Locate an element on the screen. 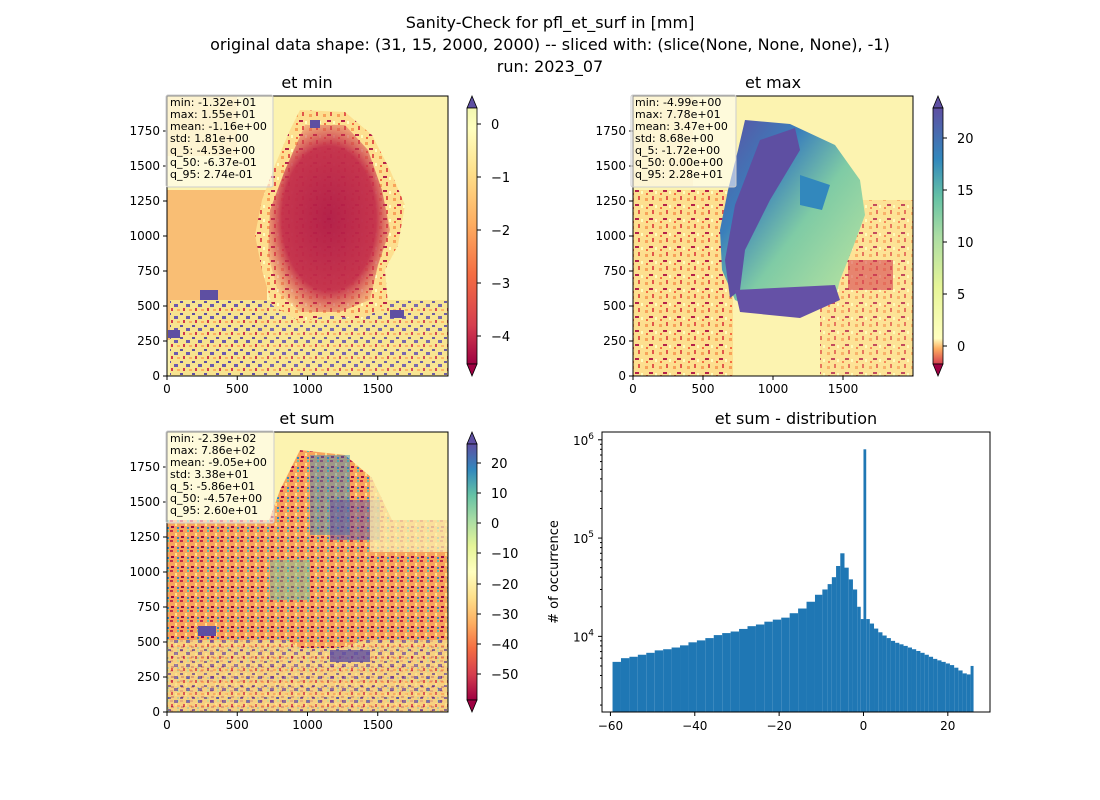 This screenshot has width=1100, height=800. colorbar-tick-label: 5 is located at coordinates (961, 295).